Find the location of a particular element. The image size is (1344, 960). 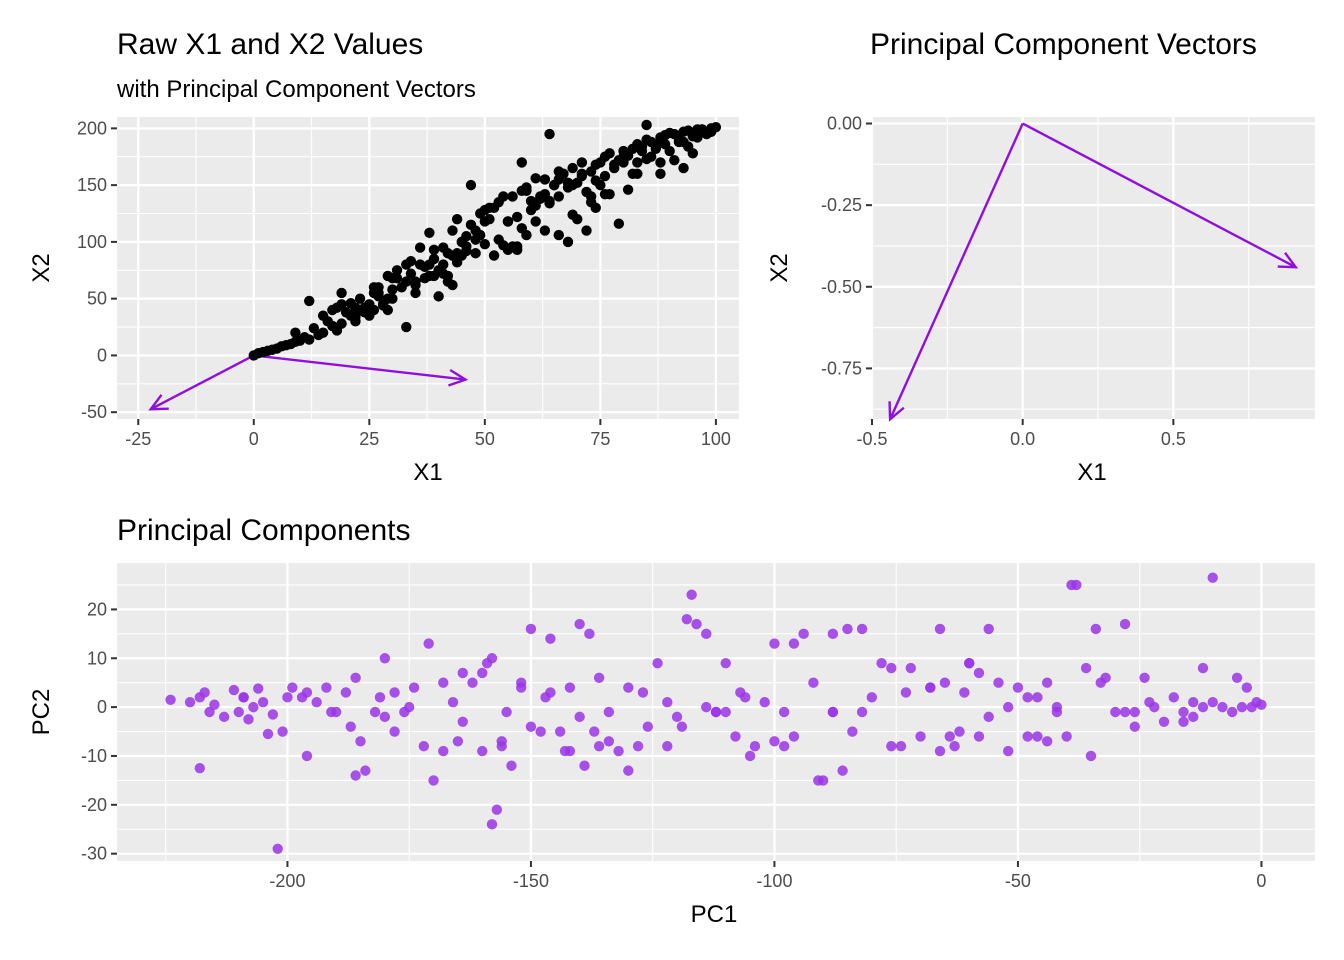

panel1-grid is located at coordinates (428, 268).